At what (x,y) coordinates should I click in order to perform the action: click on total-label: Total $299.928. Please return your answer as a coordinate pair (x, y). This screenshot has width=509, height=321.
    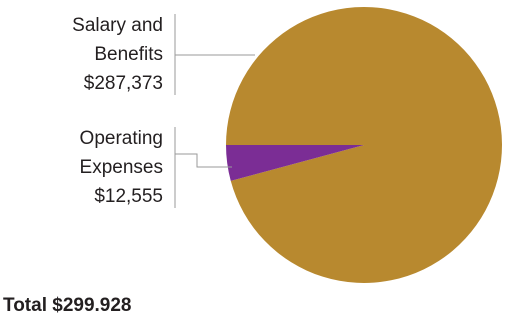
    Looking at the image, I should click on (67, 305).